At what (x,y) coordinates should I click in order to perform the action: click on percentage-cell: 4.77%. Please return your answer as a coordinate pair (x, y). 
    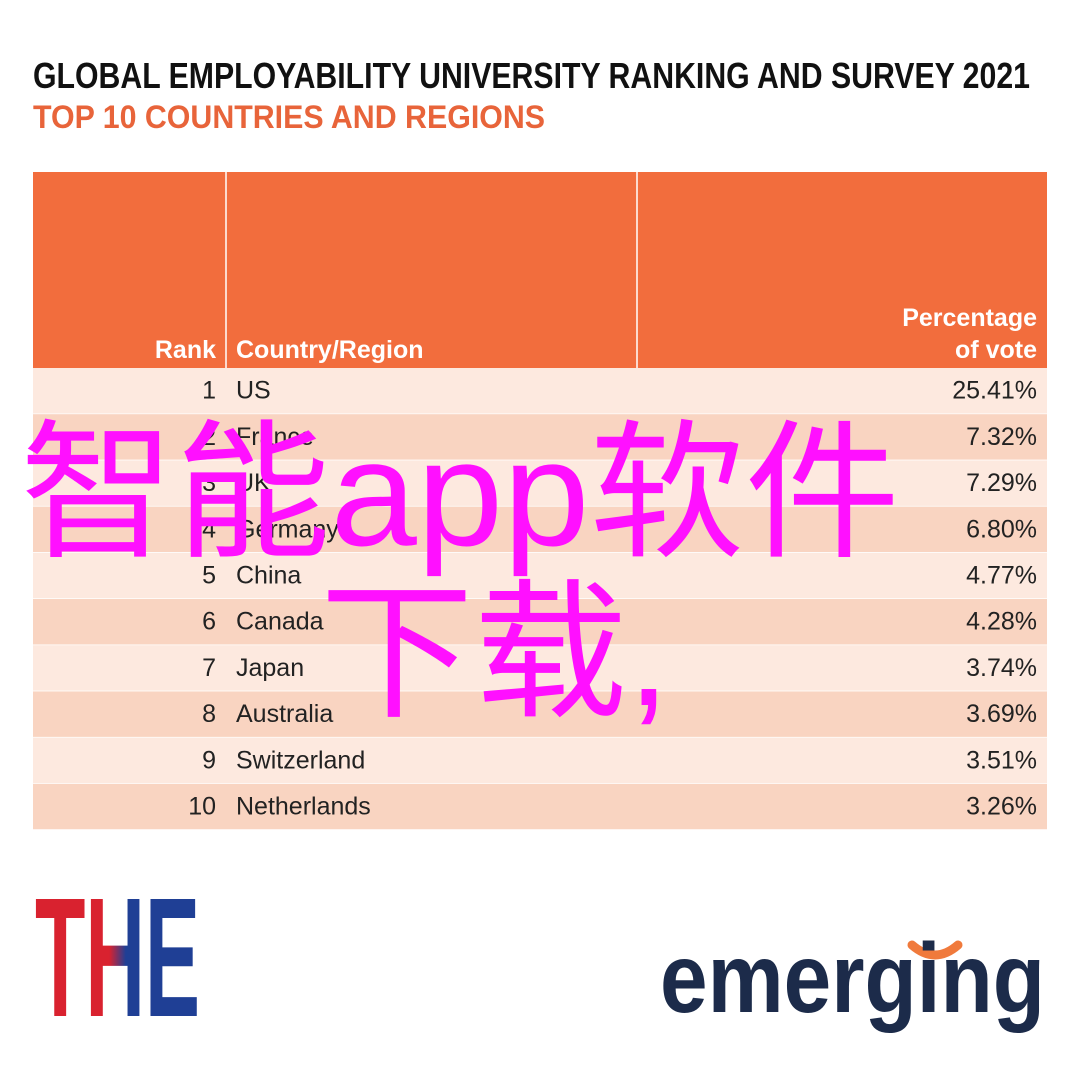
    Looking at the image, I should click on (1001, 576).